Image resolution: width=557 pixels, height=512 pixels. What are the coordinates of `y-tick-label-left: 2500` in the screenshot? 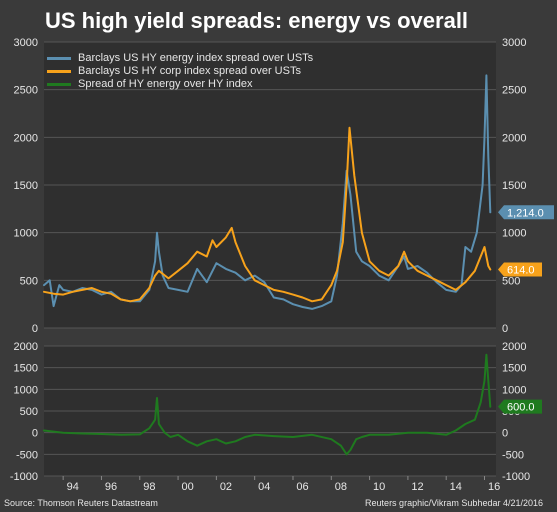 It's located at (26, 91).